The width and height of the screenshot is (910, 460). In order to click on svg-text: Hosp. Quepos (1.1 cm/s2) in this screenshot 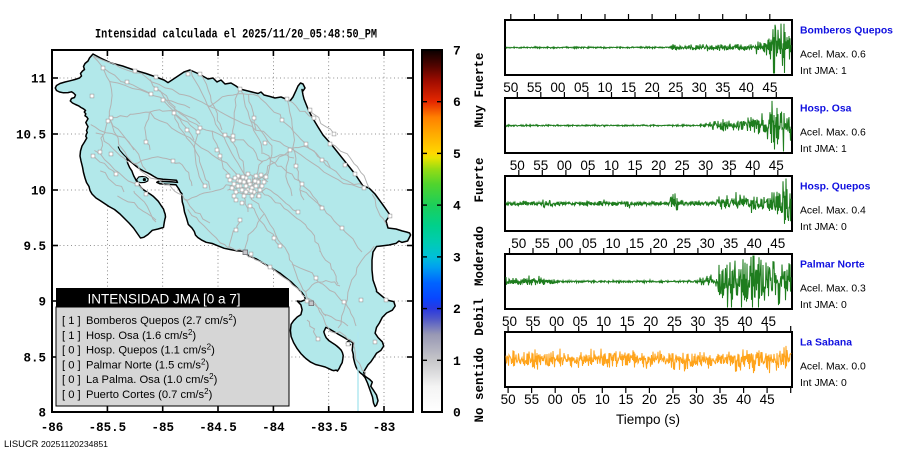, I will do `click(150, 350)`.